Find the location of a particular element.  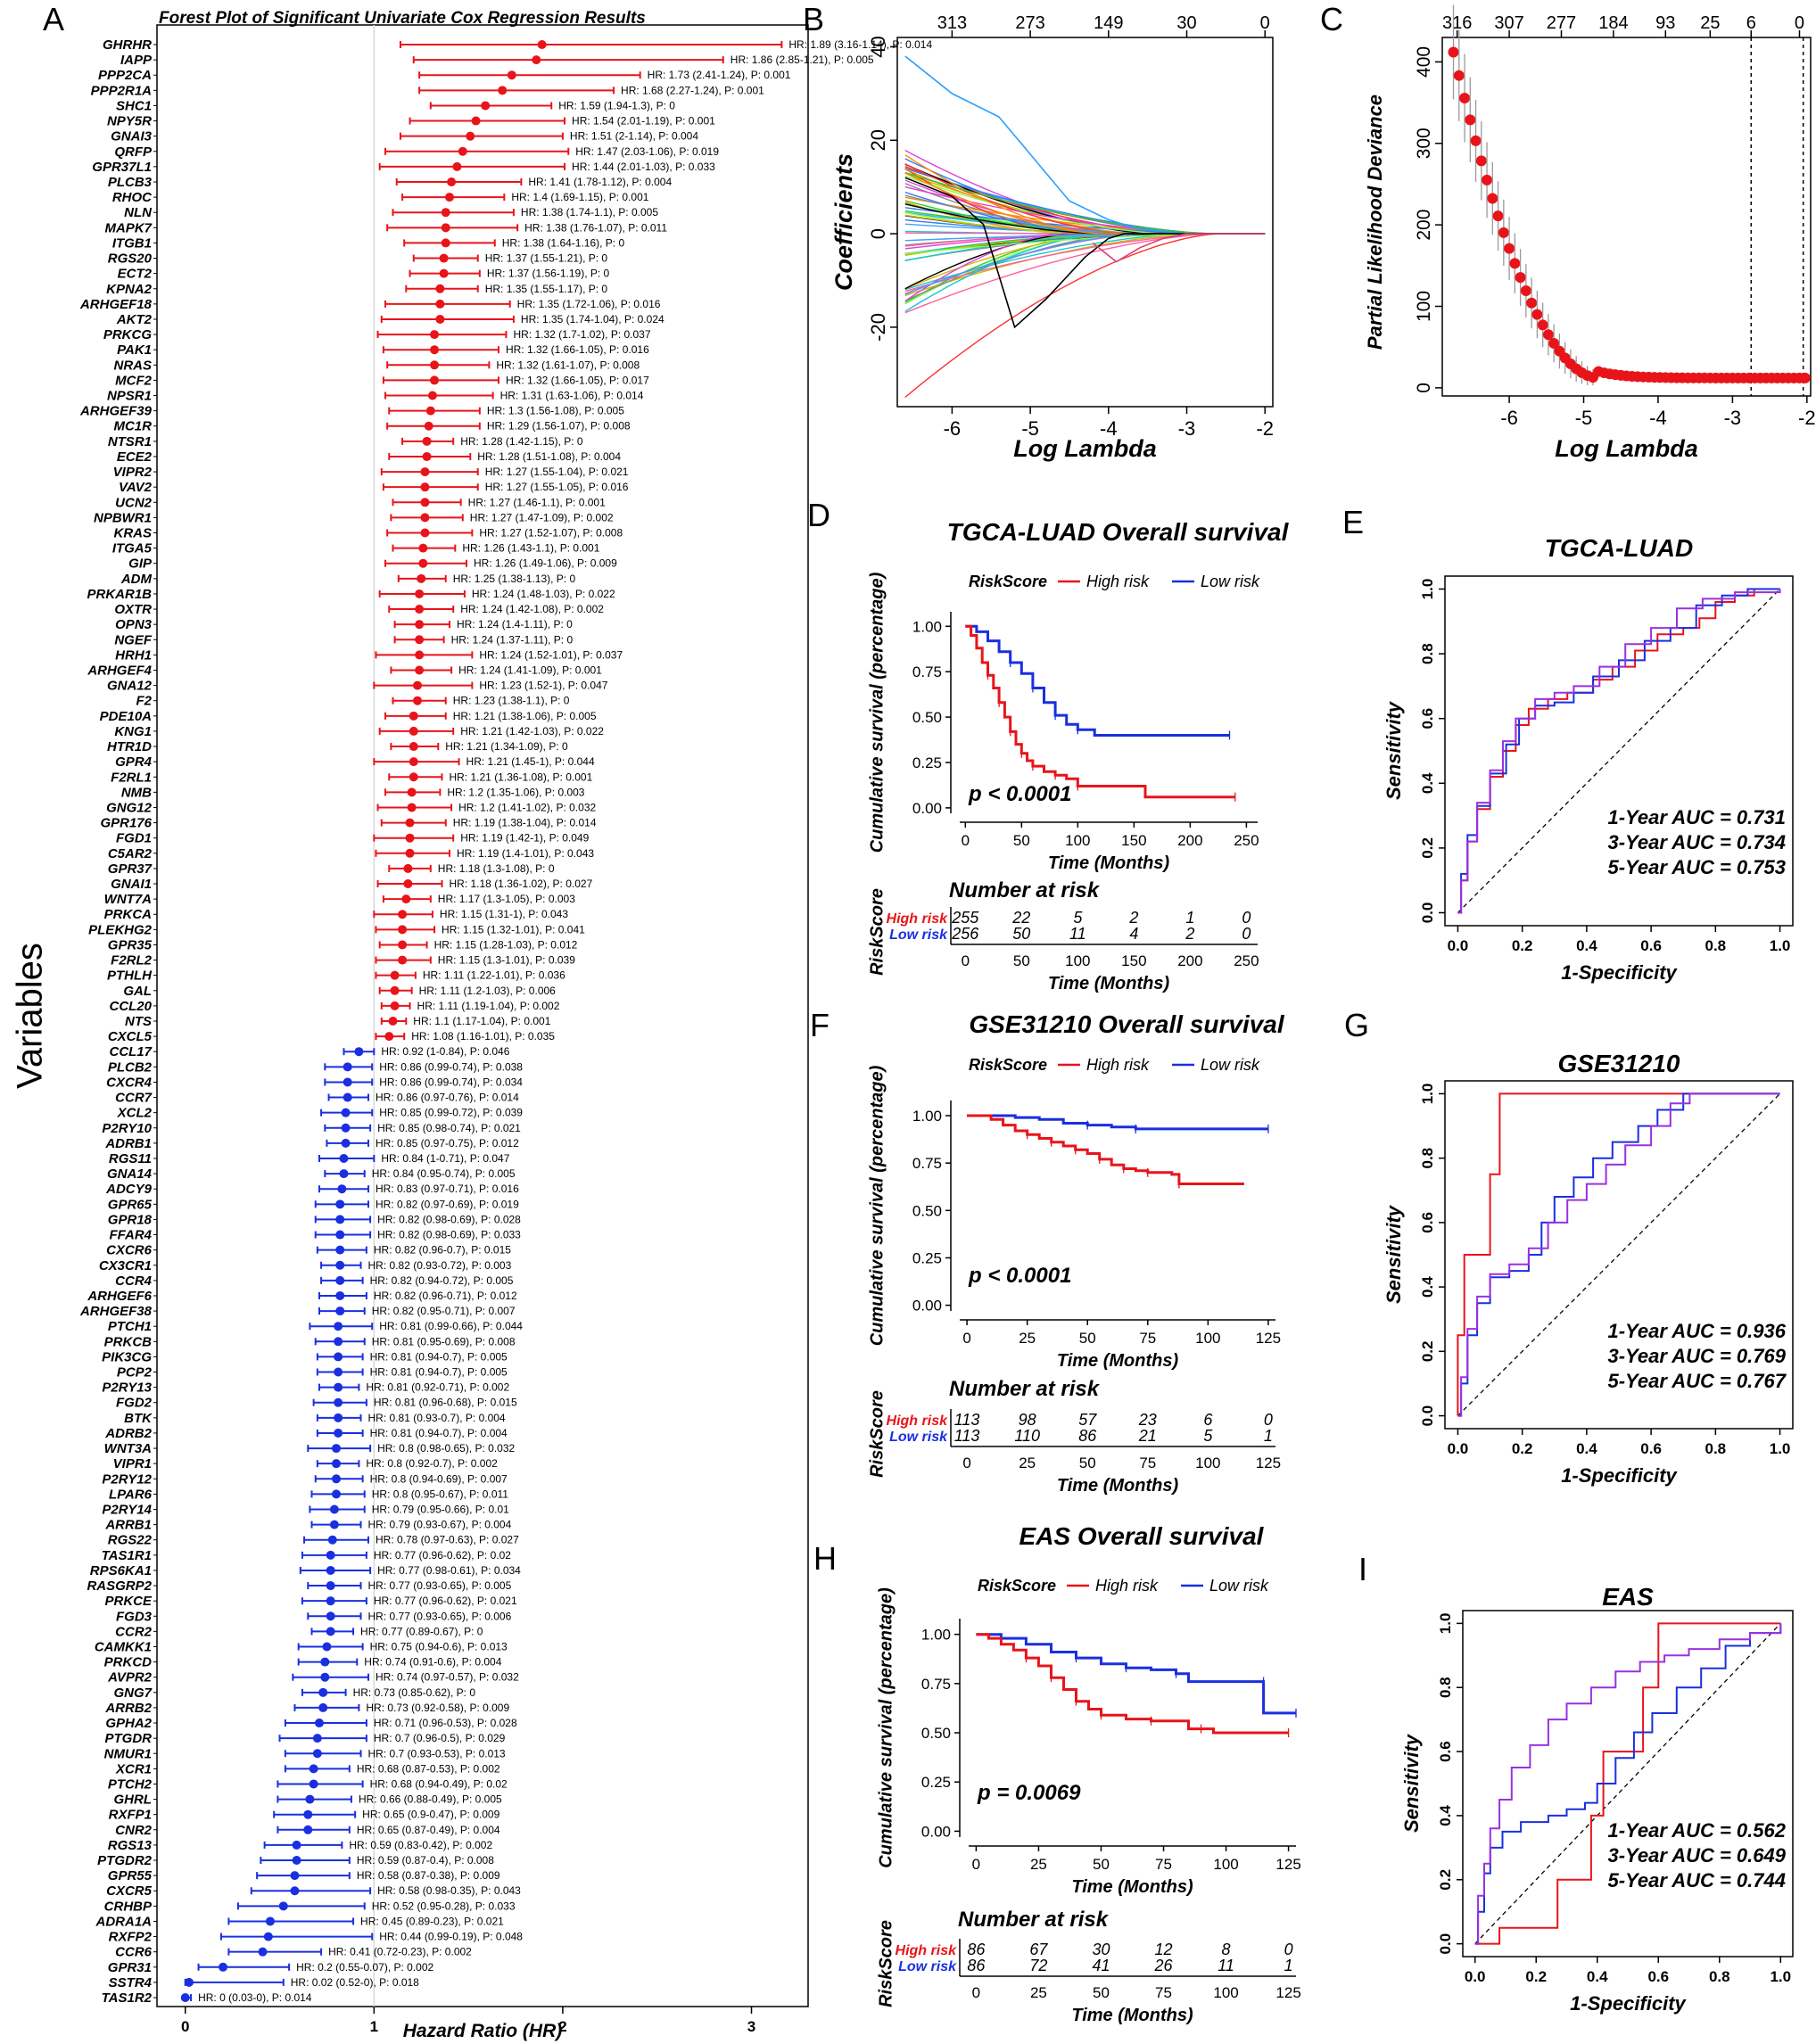

roc-auc-label: 1-Year AUC = 0.562 is located at coordinates (1696, 1830).